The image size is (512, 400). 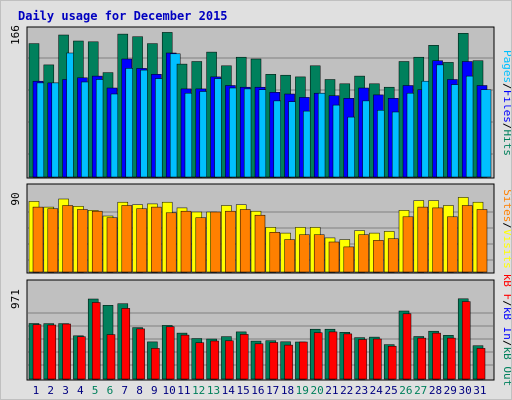 What do you see at coordinates (506, 205) in the screenshot?
I see `visits-legend-sites: Sites` at bounding box center [506, 205].